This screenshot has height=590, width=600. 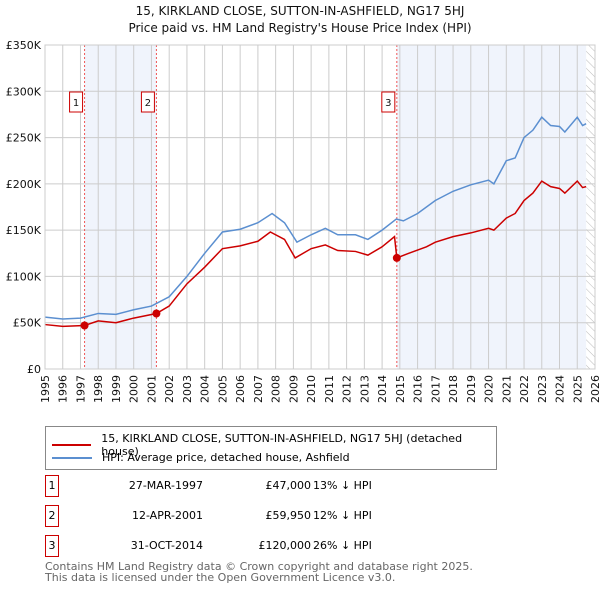 I want to click on x-tick-label: 2015, so click(x=400, y=389).